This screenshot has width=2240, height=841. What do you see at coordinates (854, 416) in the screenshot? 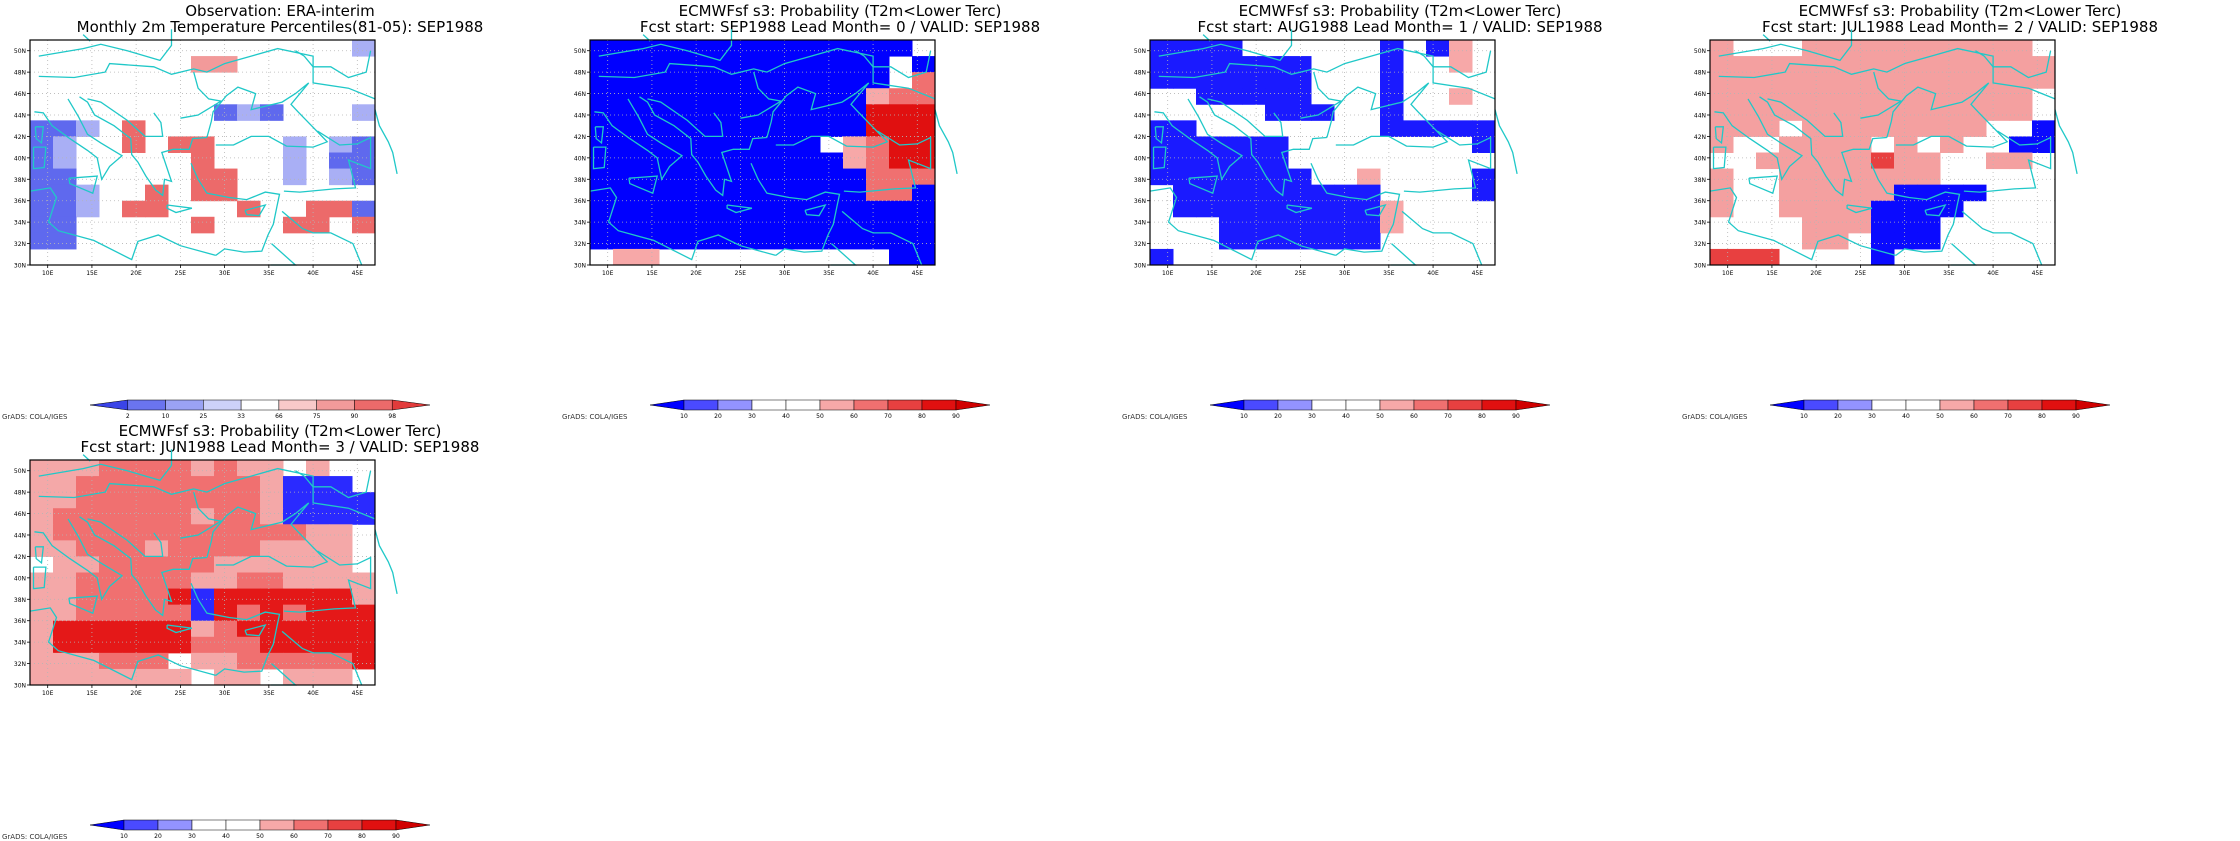
I see `colorbar-label: 60` at bounding box center [854, 416].